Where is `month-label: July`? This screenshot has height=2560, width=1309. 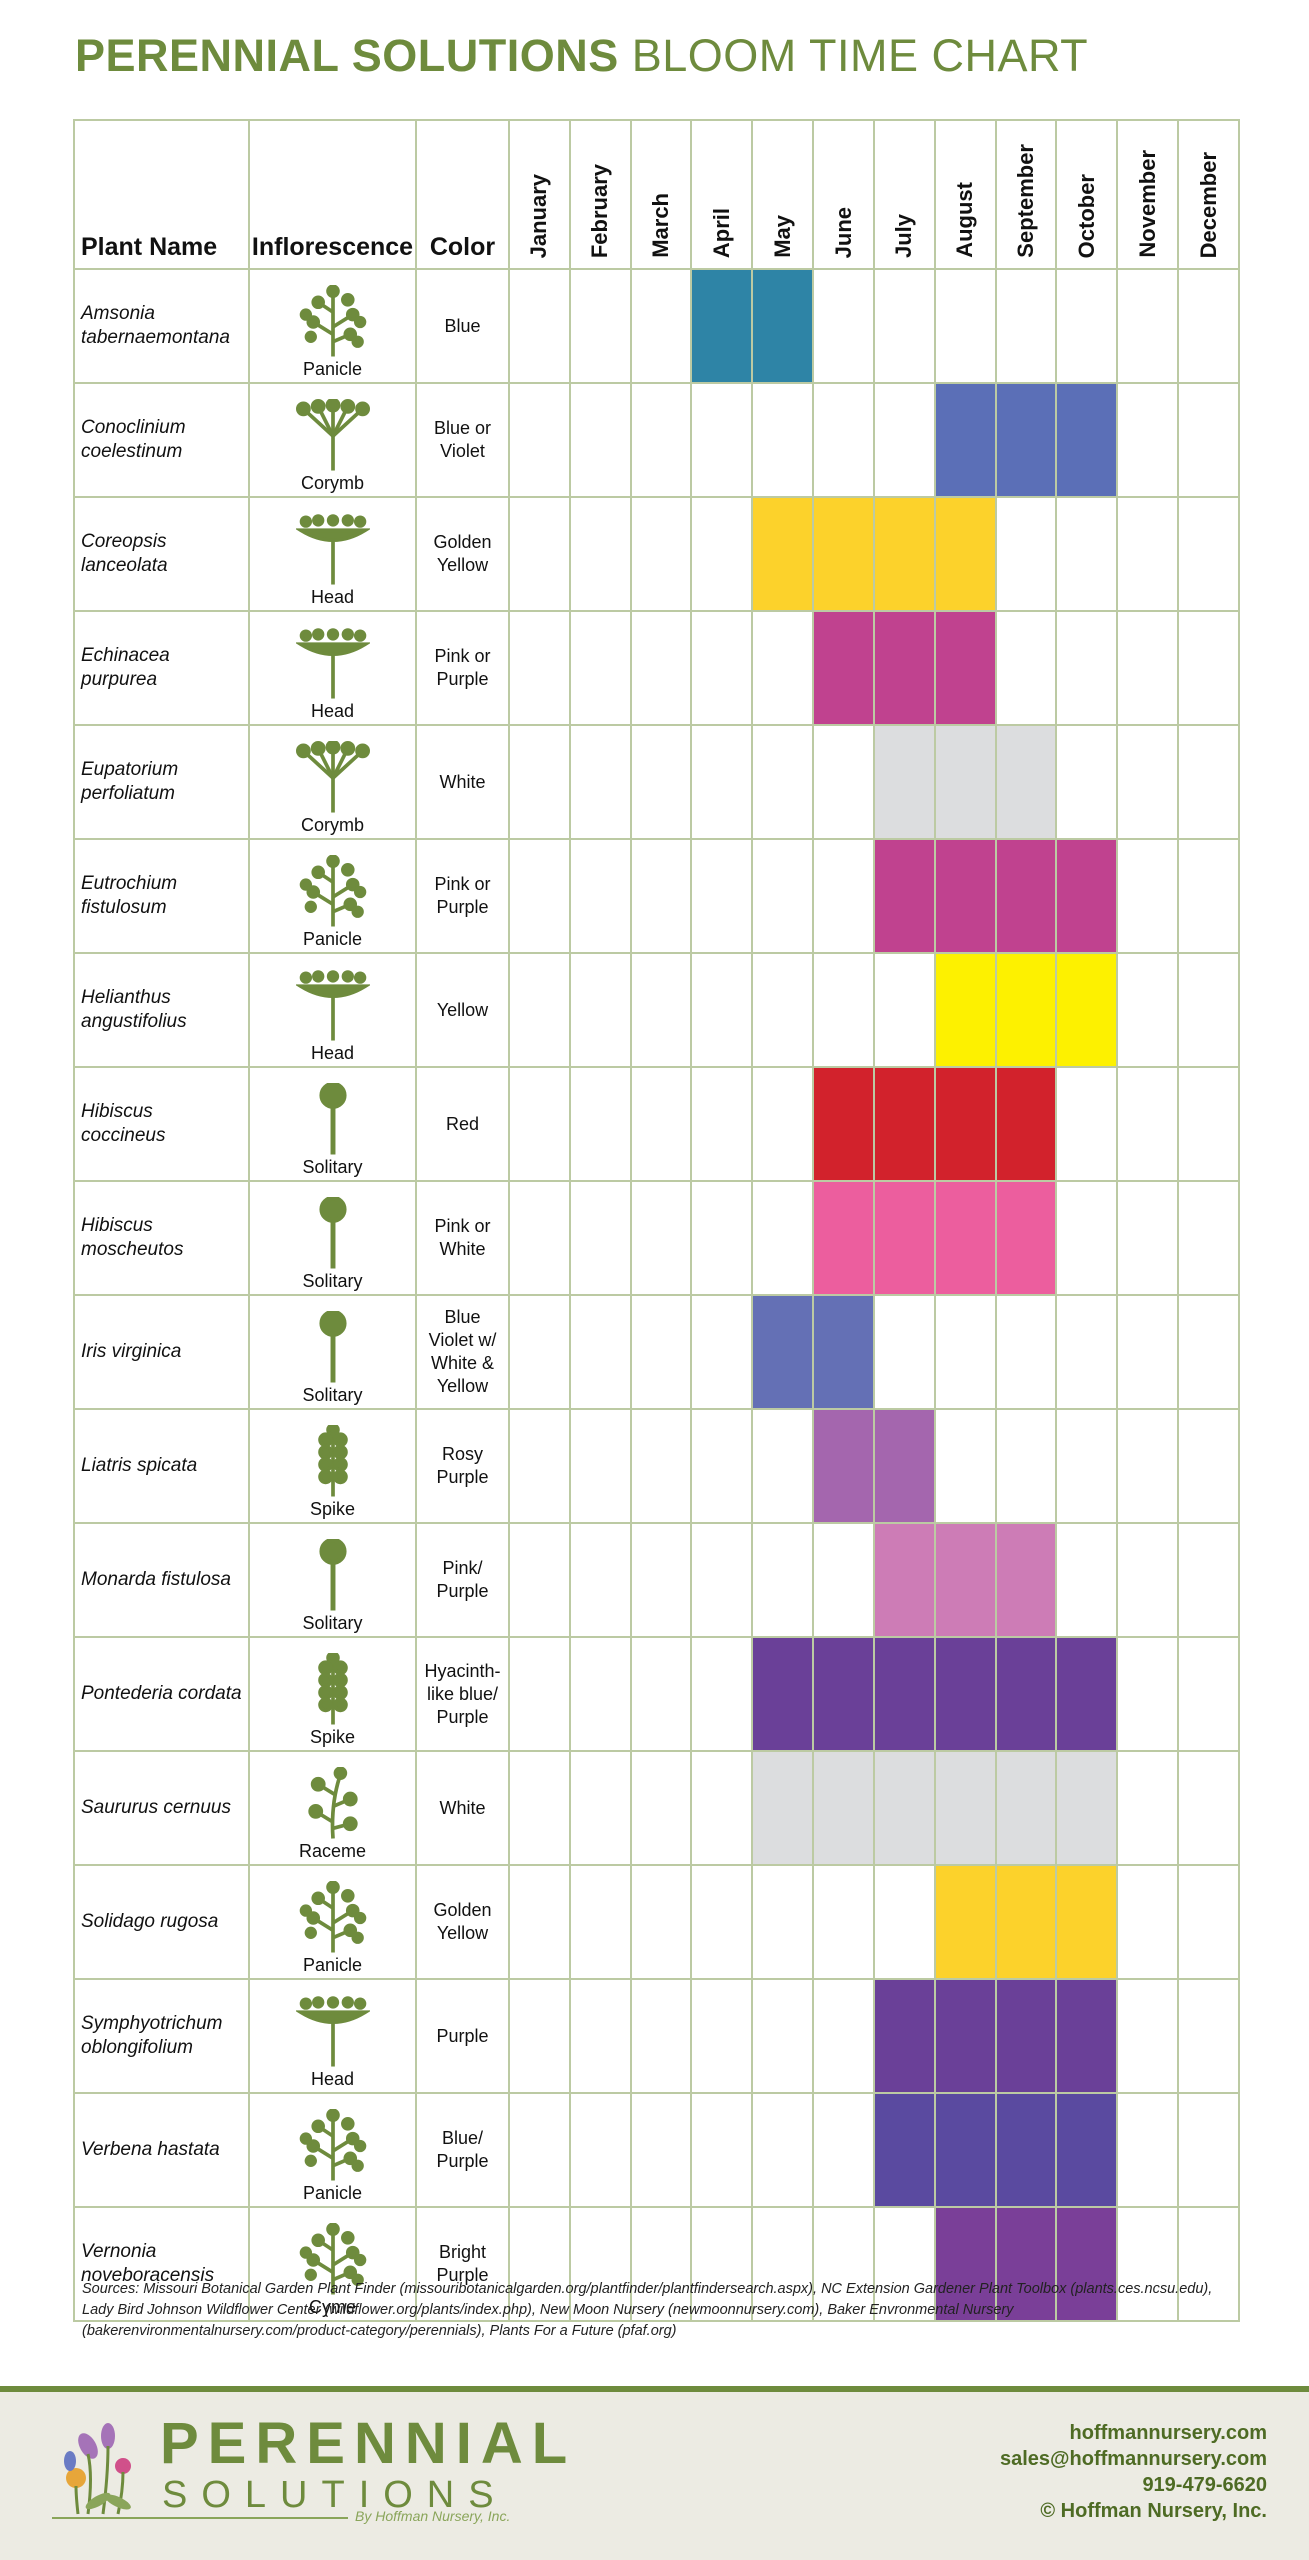
month-label: July is located at coordinates (904, 235).